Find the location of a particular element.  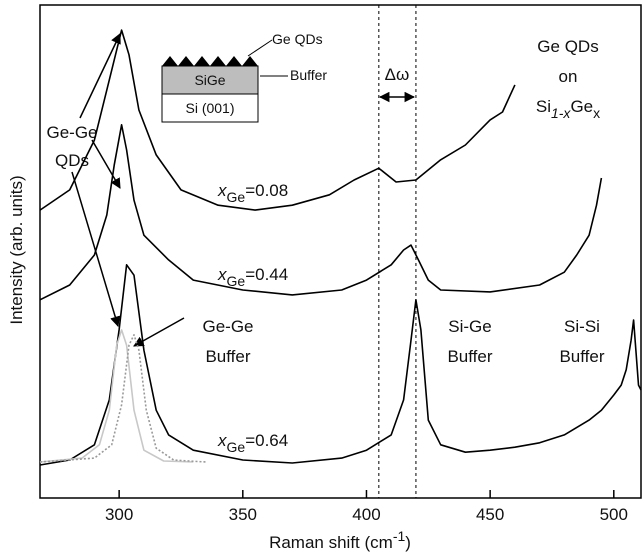

sample-label: on is located at coordinates (568, 76).